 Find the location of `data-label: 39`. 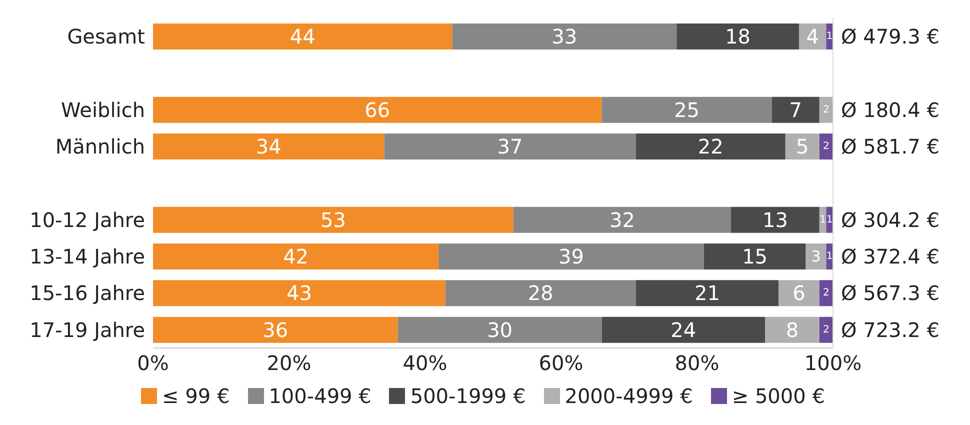

data-label: 39 is located at coordinates (571, 256).